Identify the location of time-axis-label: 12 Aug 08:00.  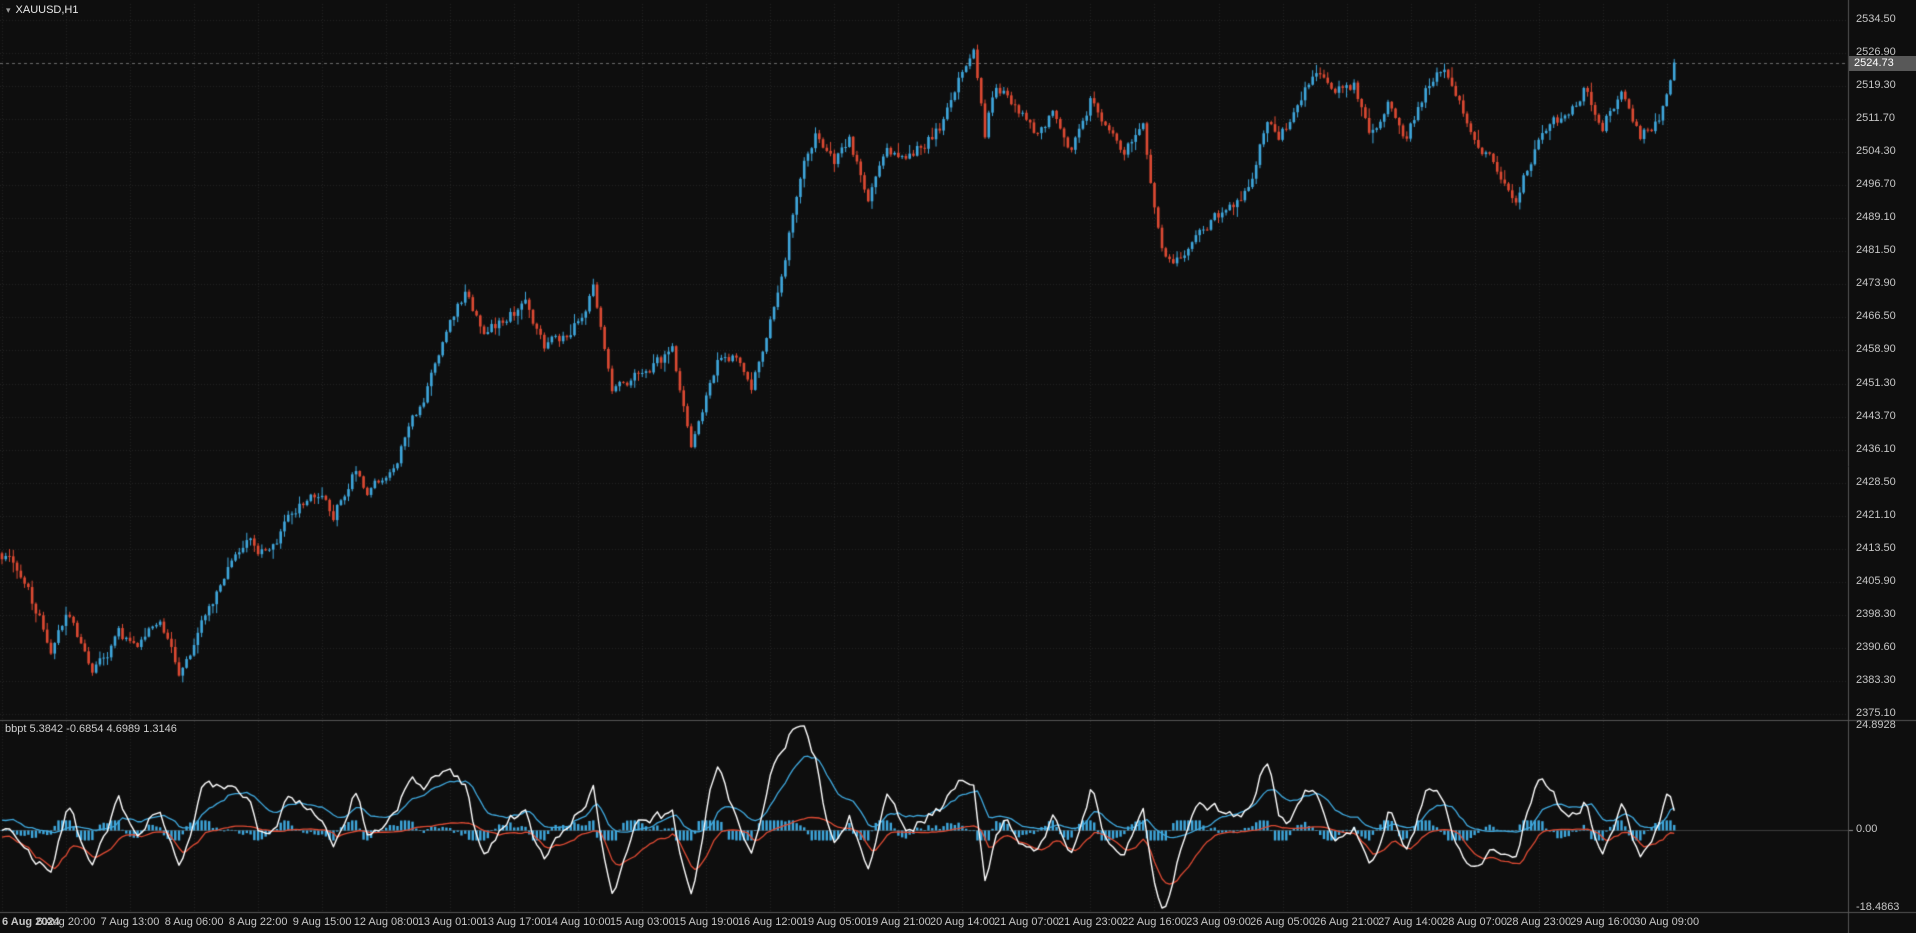
(386, 922).